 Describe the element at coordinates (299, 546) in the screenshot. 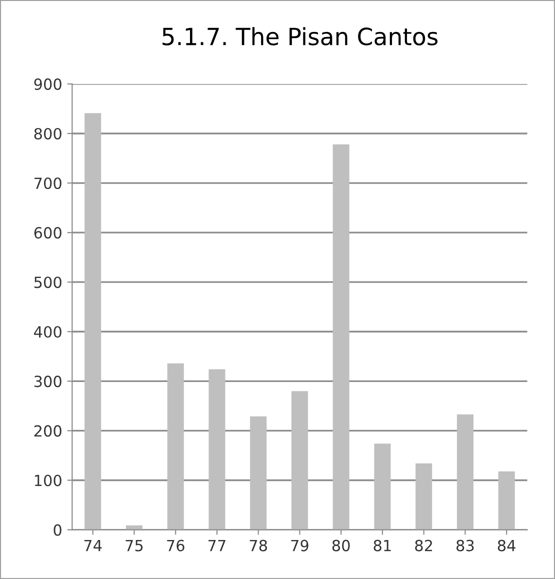

I see `x-tick-label: 79` at that location.